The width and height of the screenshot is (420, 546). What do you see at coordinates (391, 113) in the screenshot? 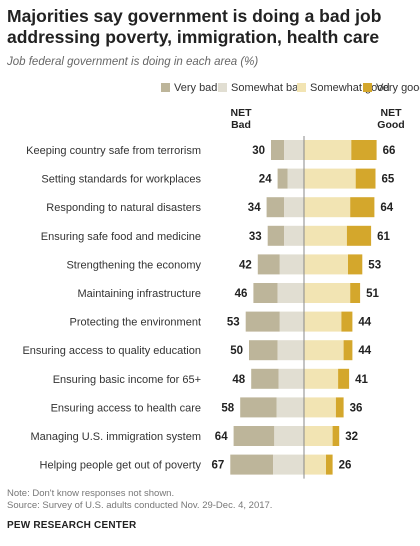
I see `net-good-header-line1: NET` at bounding box center [391, 113].